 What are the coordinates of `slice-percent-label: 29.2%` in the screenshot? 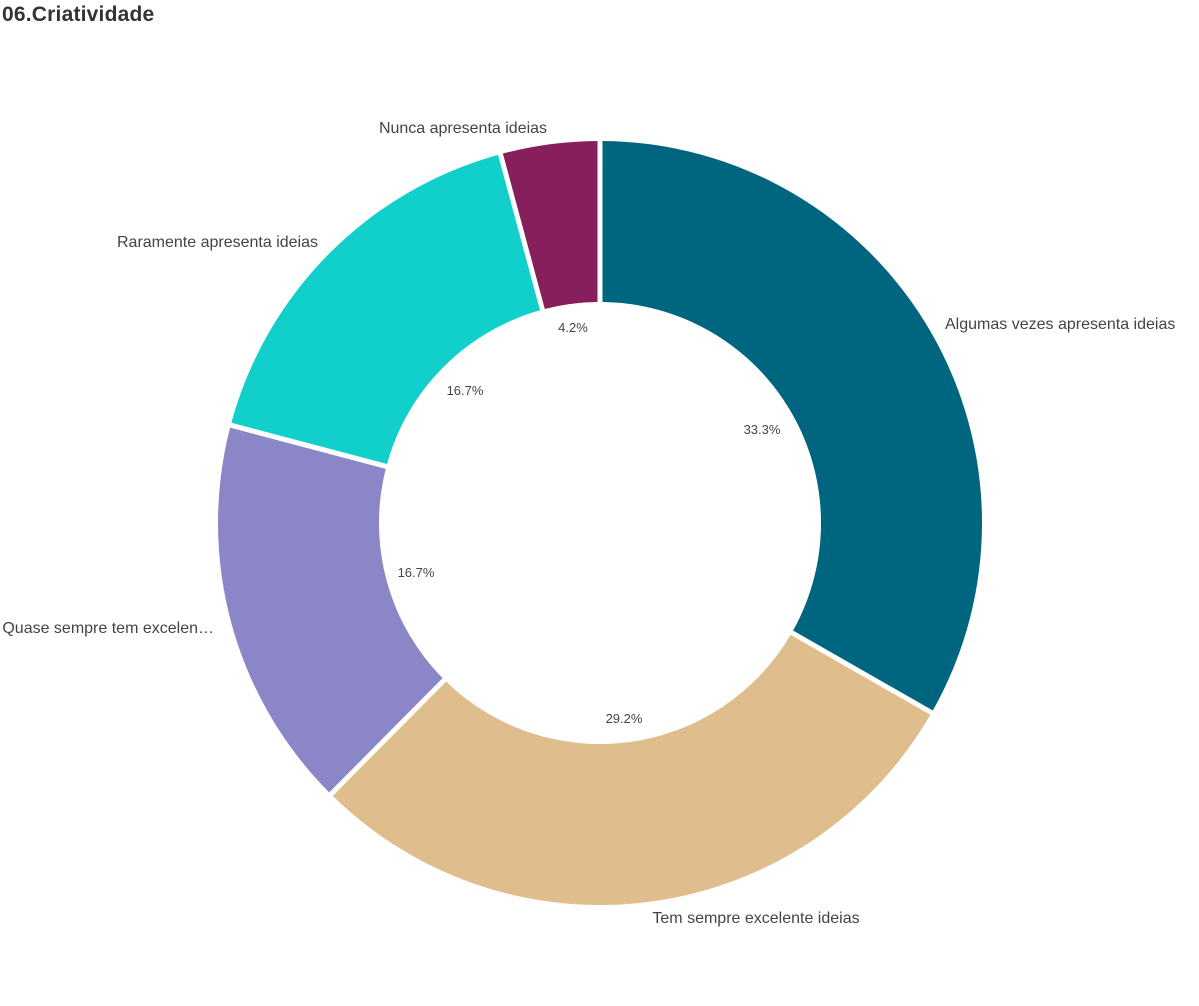 It's located at (624, 718).